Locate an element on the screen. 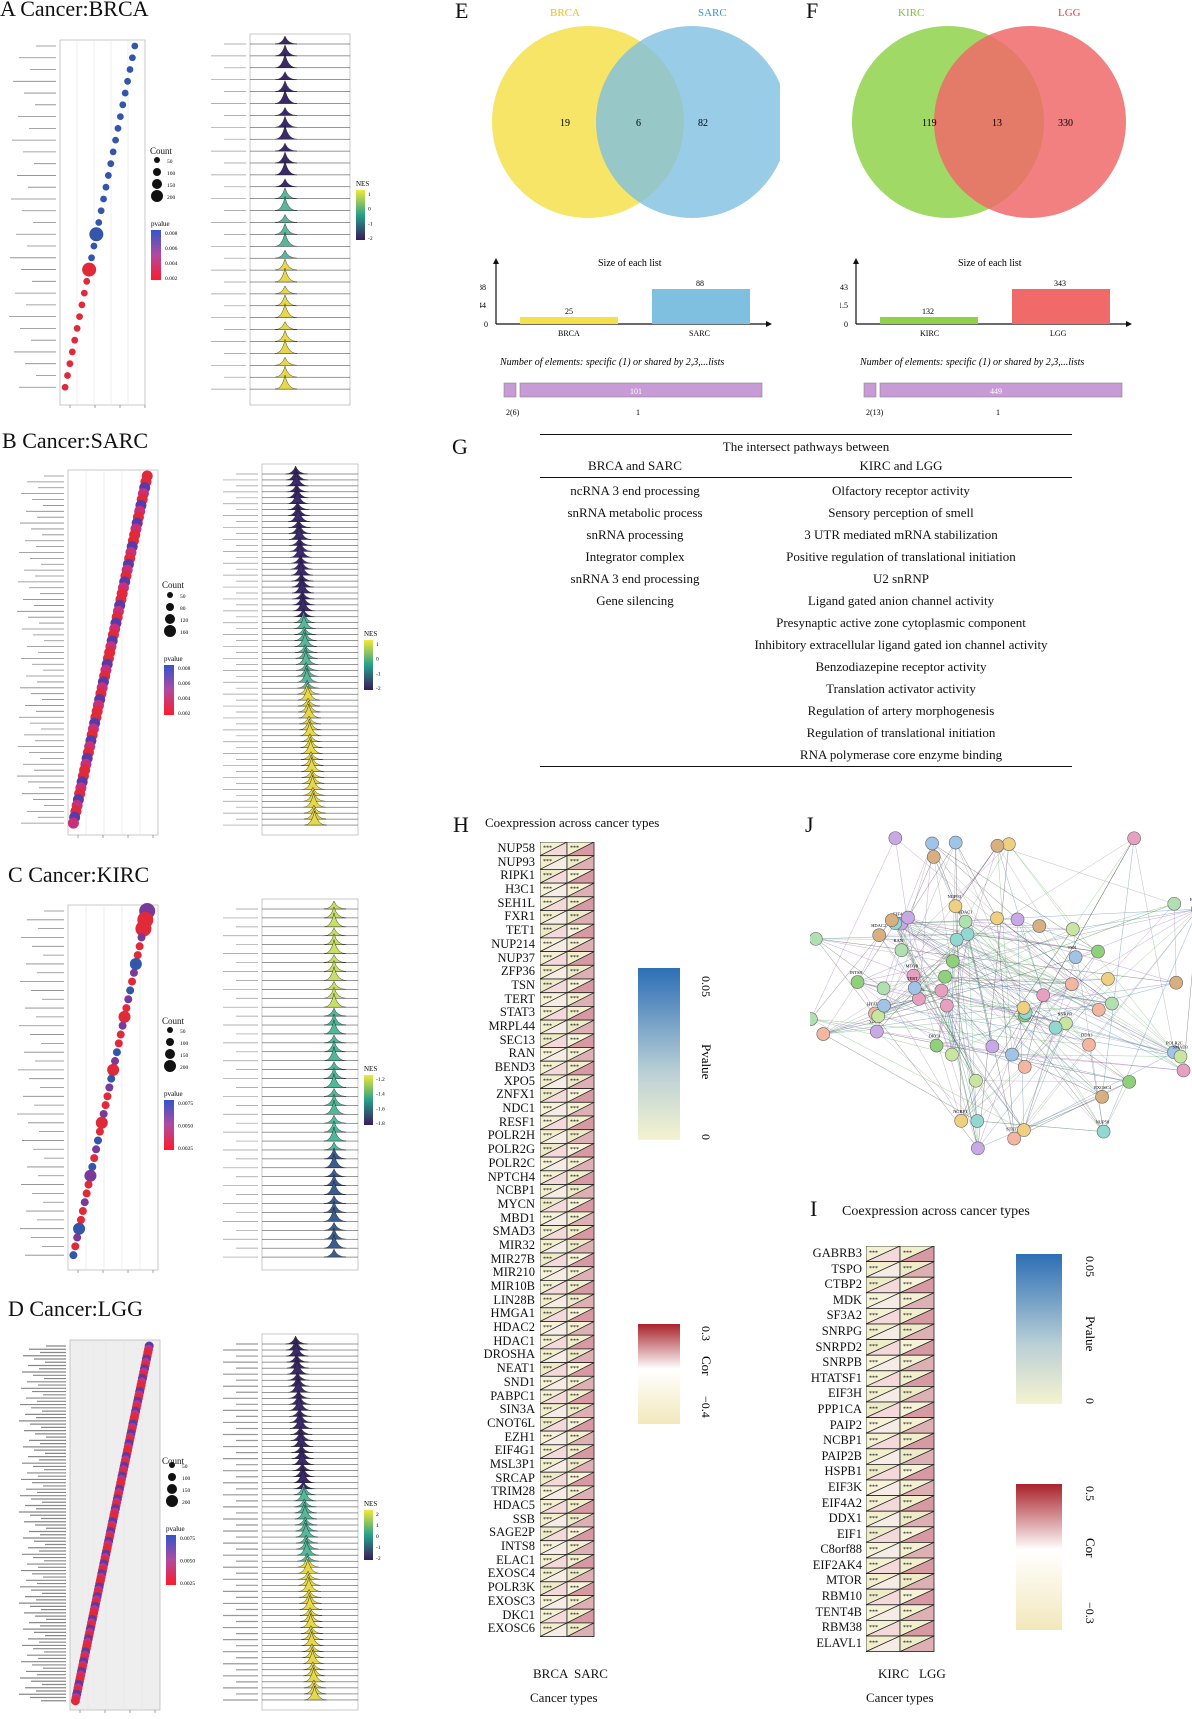  table-cell-col2: Sensory perception of smell is located at coordinates (901, 512).